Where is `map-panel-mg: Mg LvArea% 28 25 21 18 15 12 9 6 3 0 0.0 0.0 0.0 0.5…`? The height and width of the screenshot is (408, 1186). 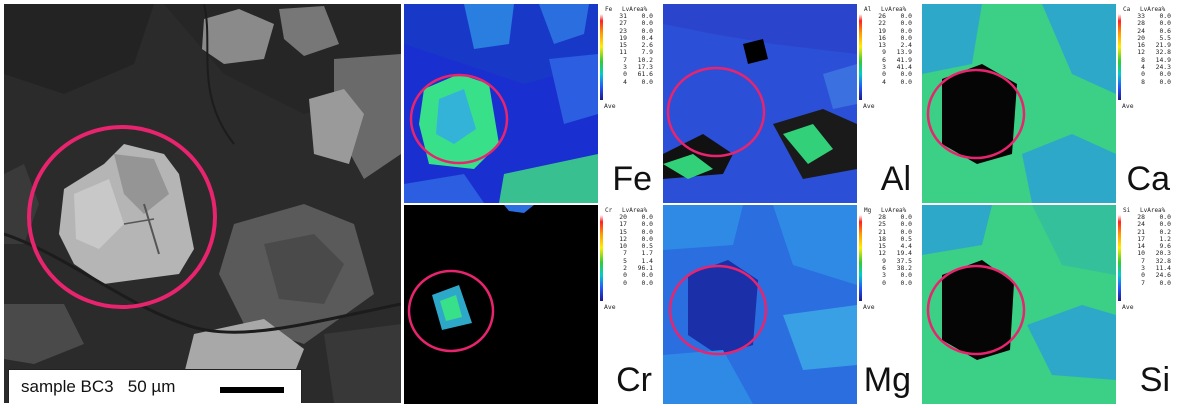
map-panel-mg: Mg LvArea% 28 25 21 18 15 12 9 6 3 0 0.0 0.0 0.0 0.5… is located at coordinates (792, 304).